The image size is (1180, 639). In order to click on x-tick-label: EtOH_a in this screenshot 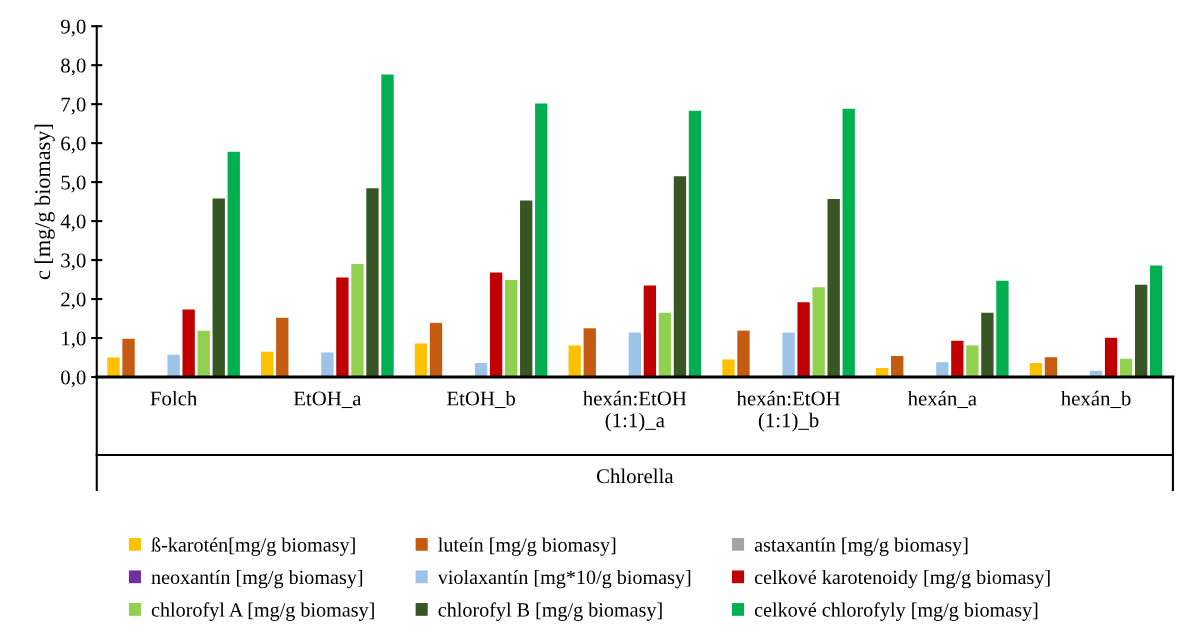, I will do `click(327, 400)`.